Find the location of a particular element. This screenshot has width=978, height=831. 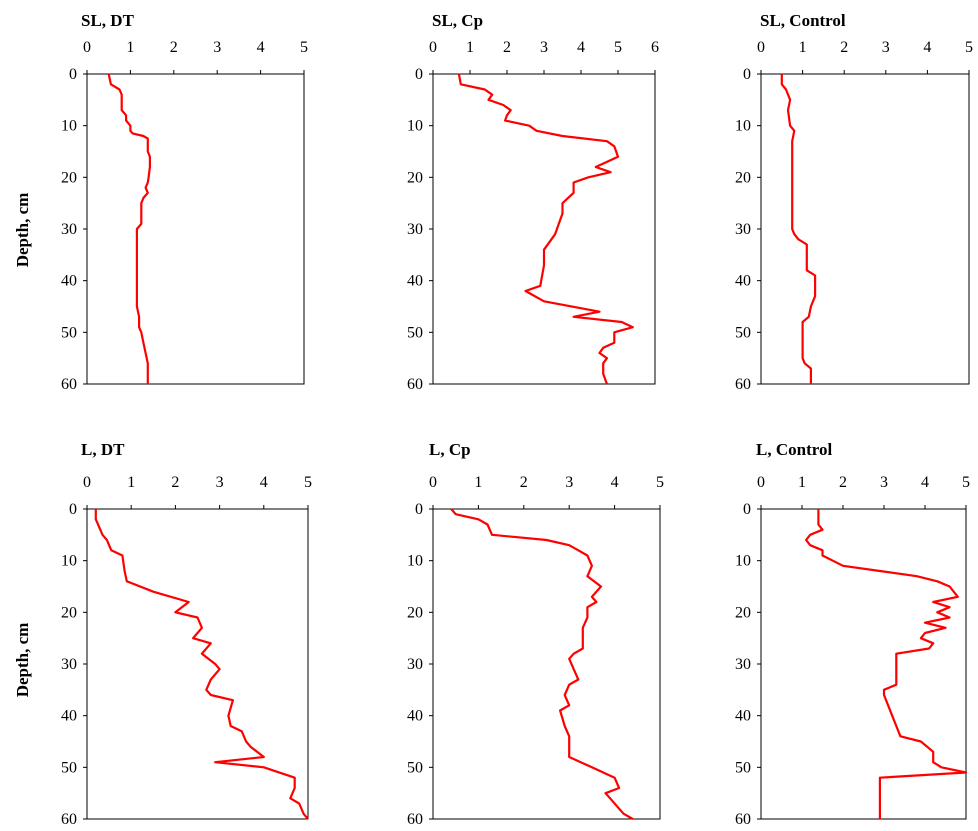

panel-title: L, DT is located at coordinates (103, 449).